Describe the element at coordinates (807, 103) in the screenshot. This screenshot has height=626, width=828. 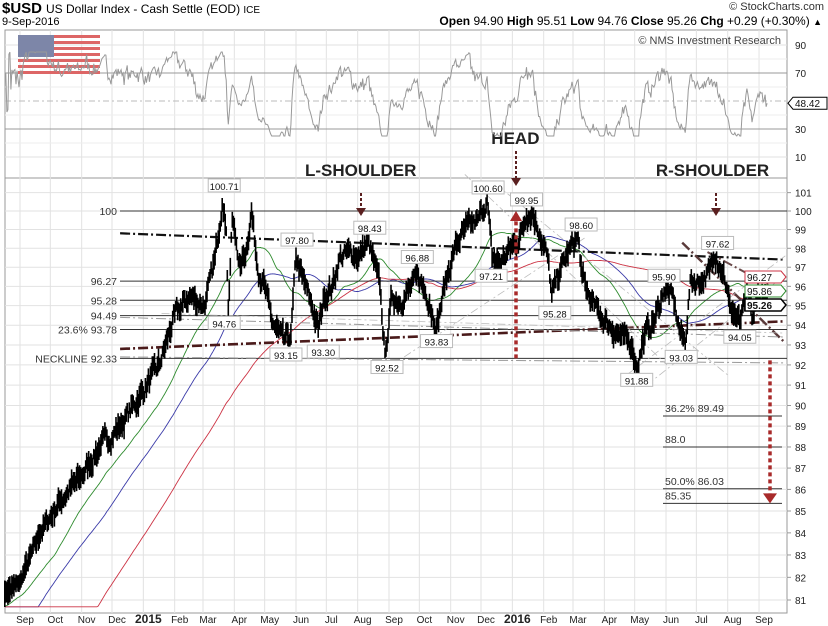
I see `rsi-value-tag-box` at that location.